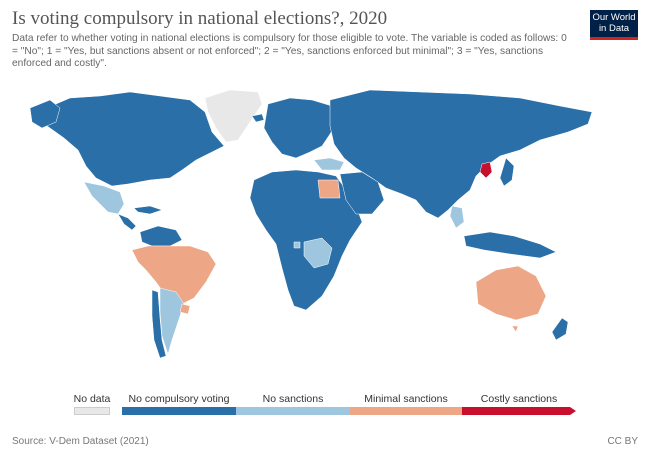 The image size is (650, 459). I want to click on region-thailand, so click(457, 217).